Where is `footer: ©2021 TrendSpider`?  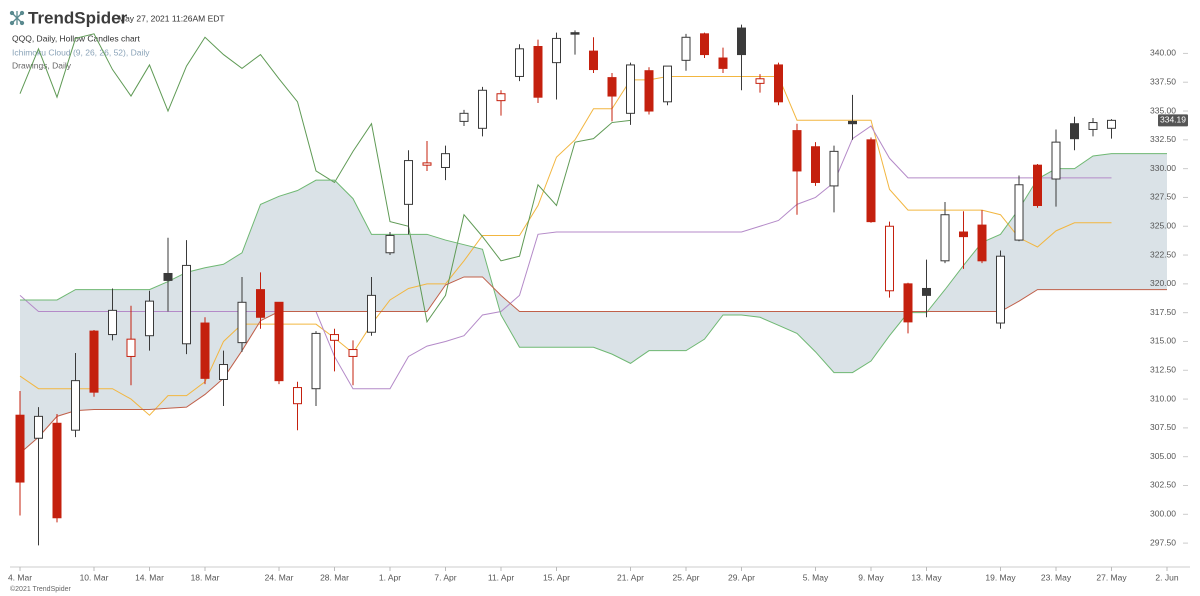 footer: ©2021 TrendSpider is located at coordinates (40, 589).